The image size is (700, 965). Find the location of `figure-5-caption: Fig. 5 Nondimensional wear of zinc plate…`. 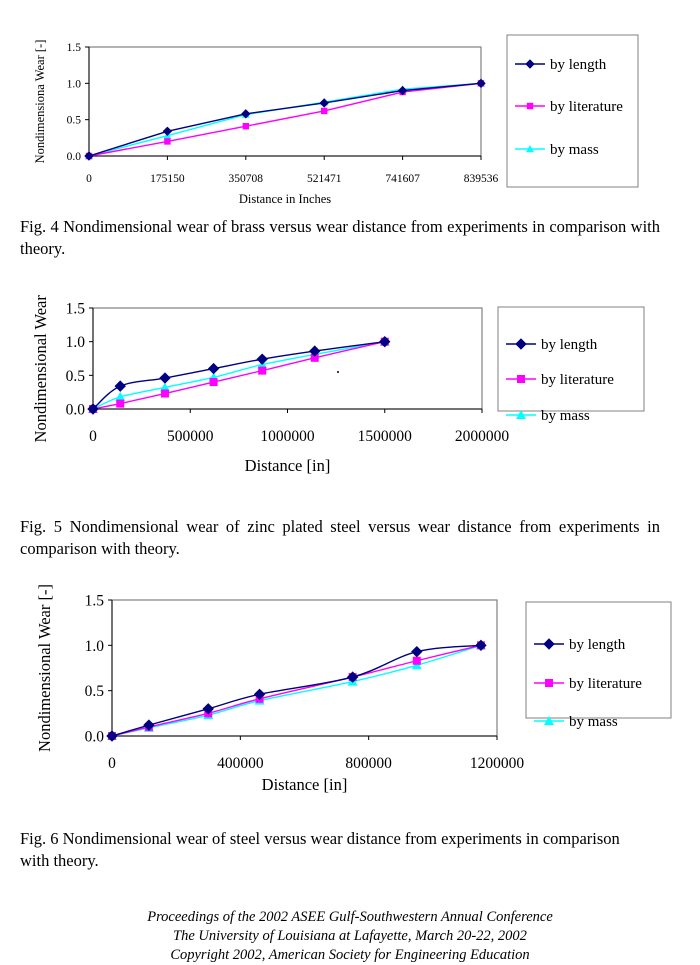

figure-5-caption: Fig. 5 Nondimensional wear of zinc plate… is located at coordinates (340, 537).